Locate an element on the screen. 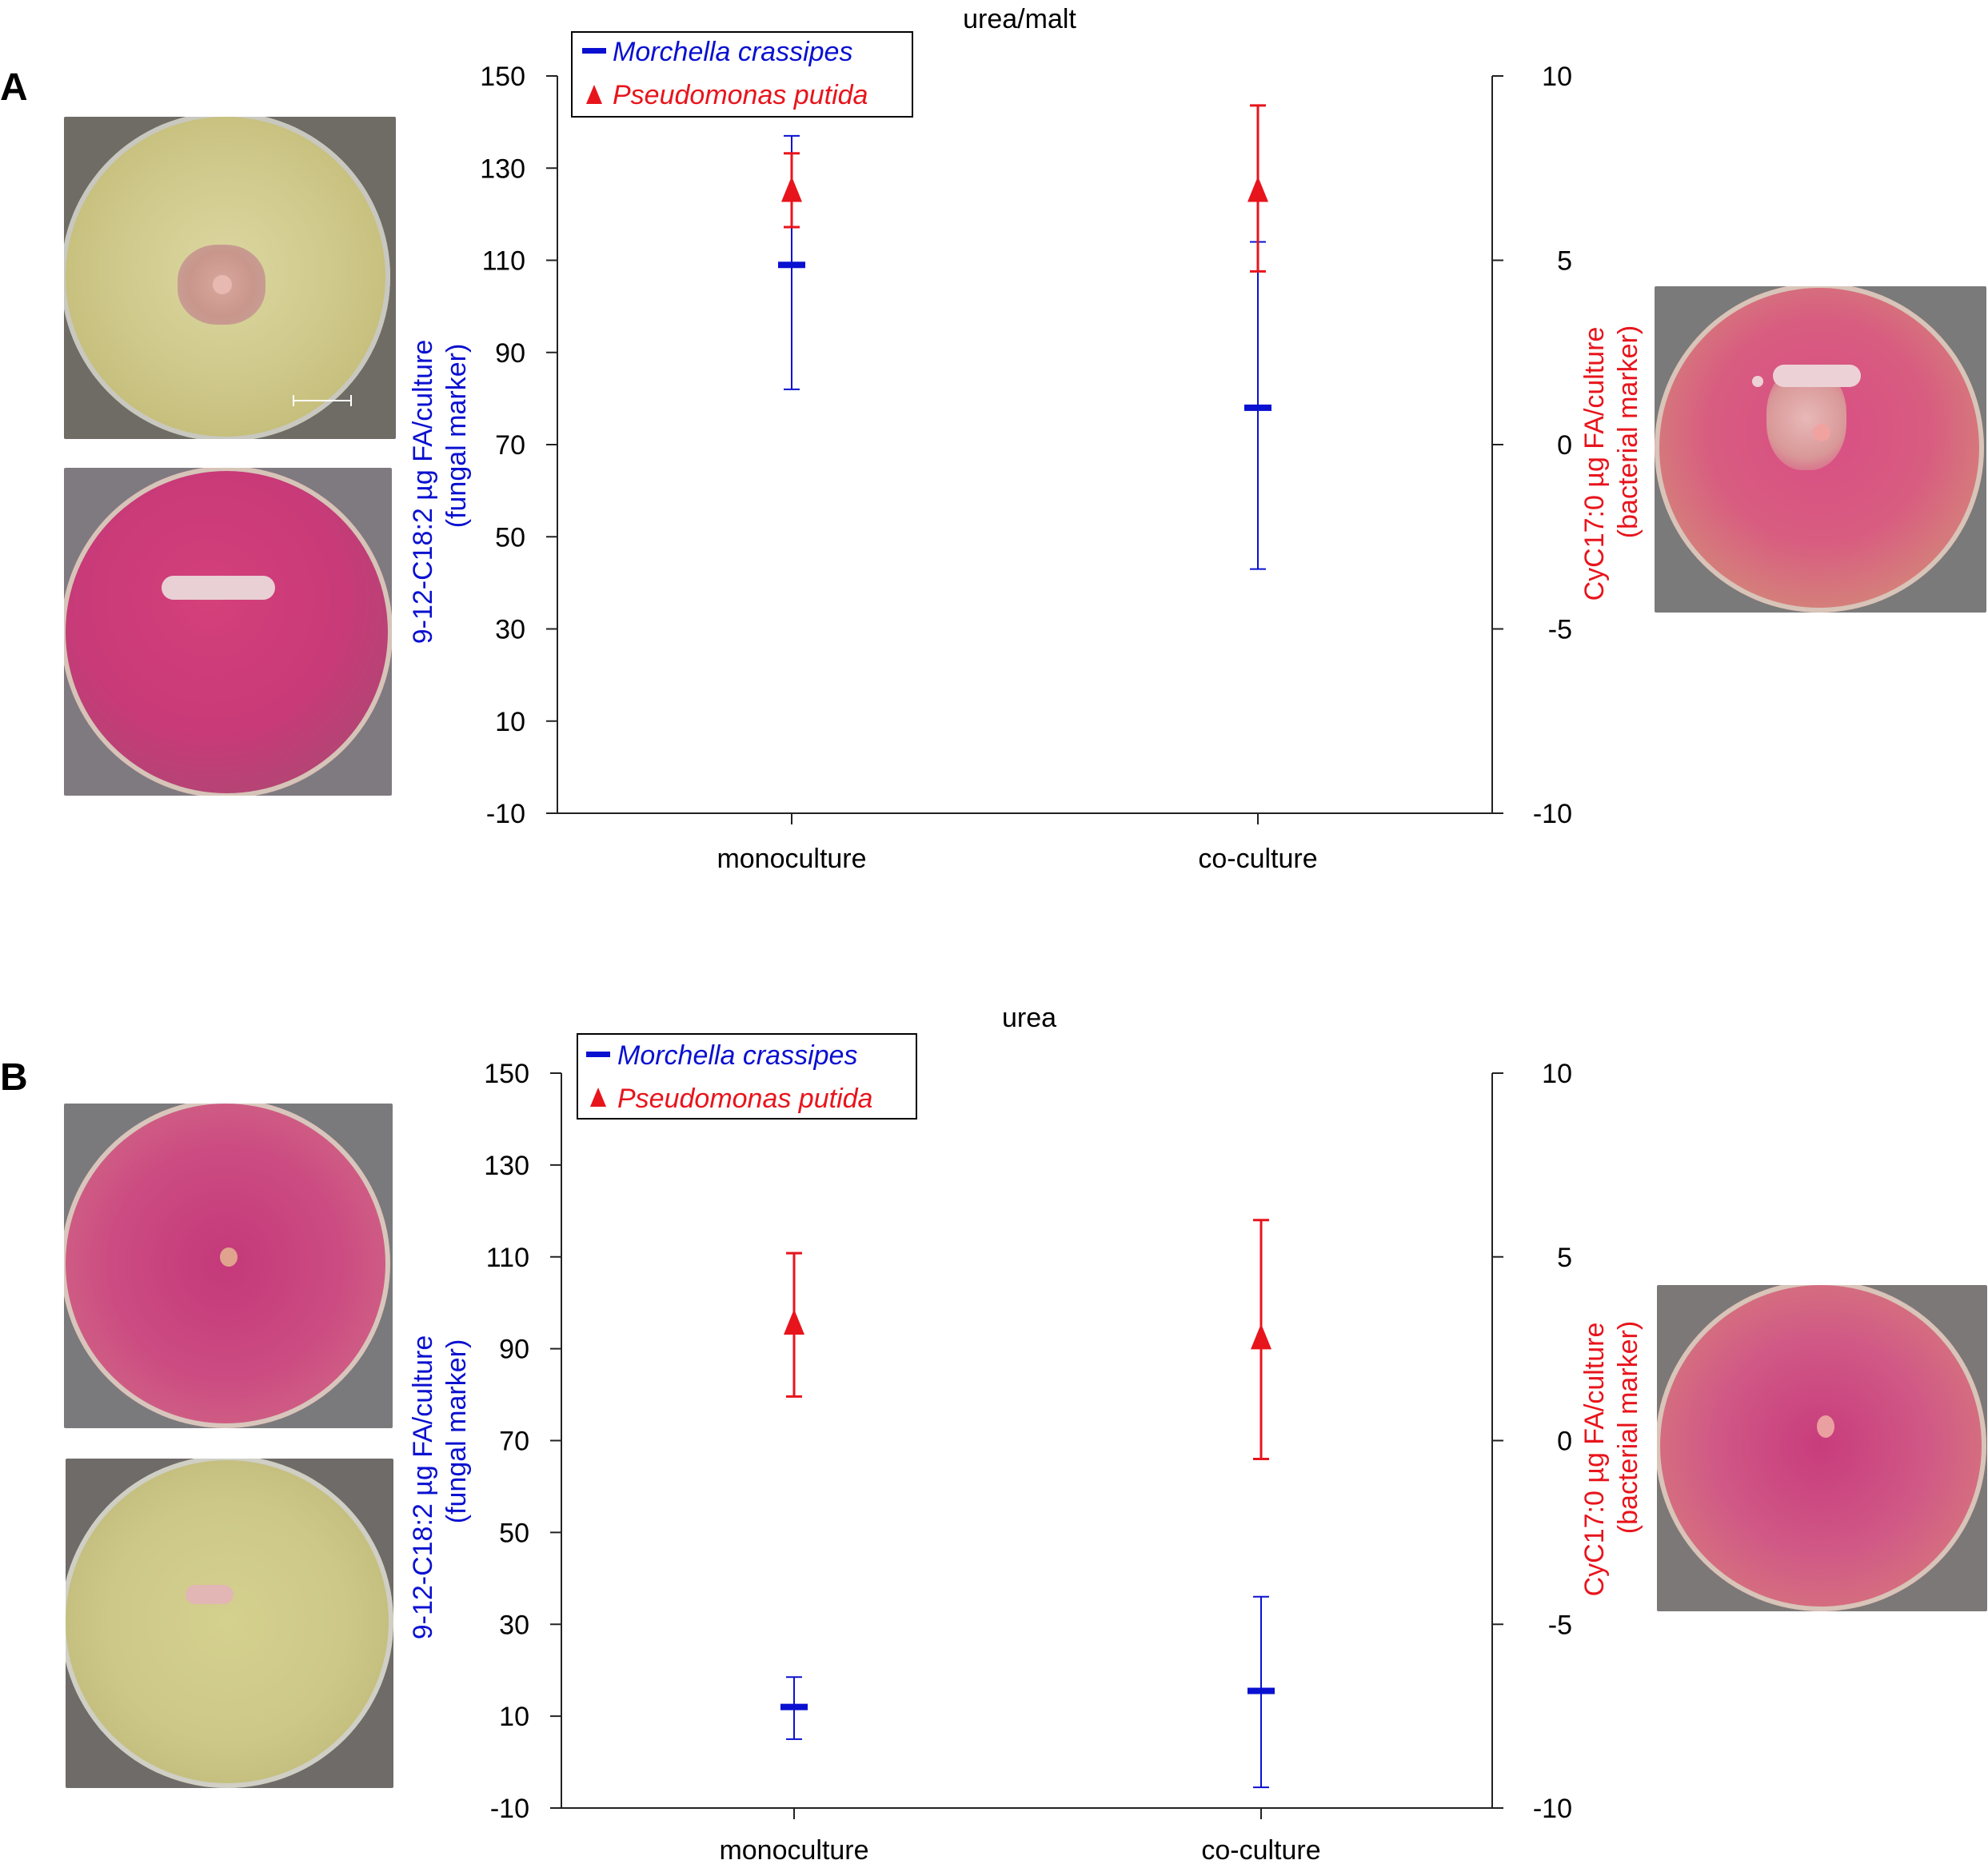 The image size is (1988, 1868). photo-b-coculture is located at coordinates (1822, 1448).